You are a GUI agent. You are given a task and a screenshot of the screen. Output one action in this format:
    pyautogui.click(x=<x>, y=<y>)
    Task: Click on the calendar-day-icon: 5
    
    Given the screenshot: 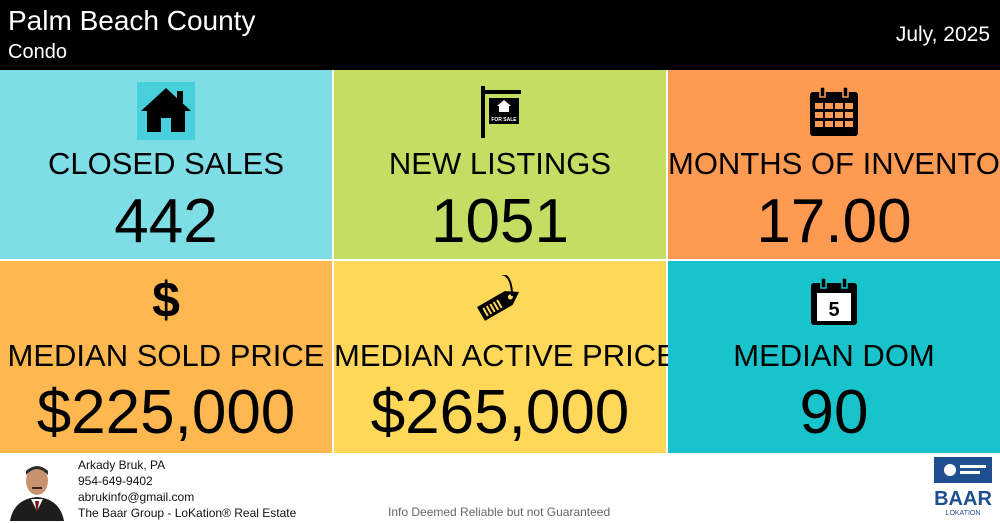 What is the action you would take?
    pyautogui.click(x=834, y=302)
    